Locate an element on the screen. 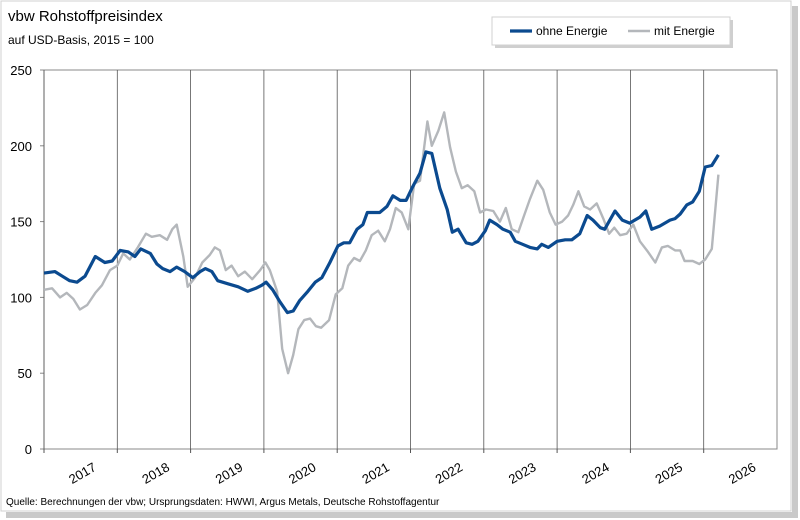 This screenshot has height=520, width=800. chart-title: vbw Rohstoffpreisindex is located at coordinates (85, 16).